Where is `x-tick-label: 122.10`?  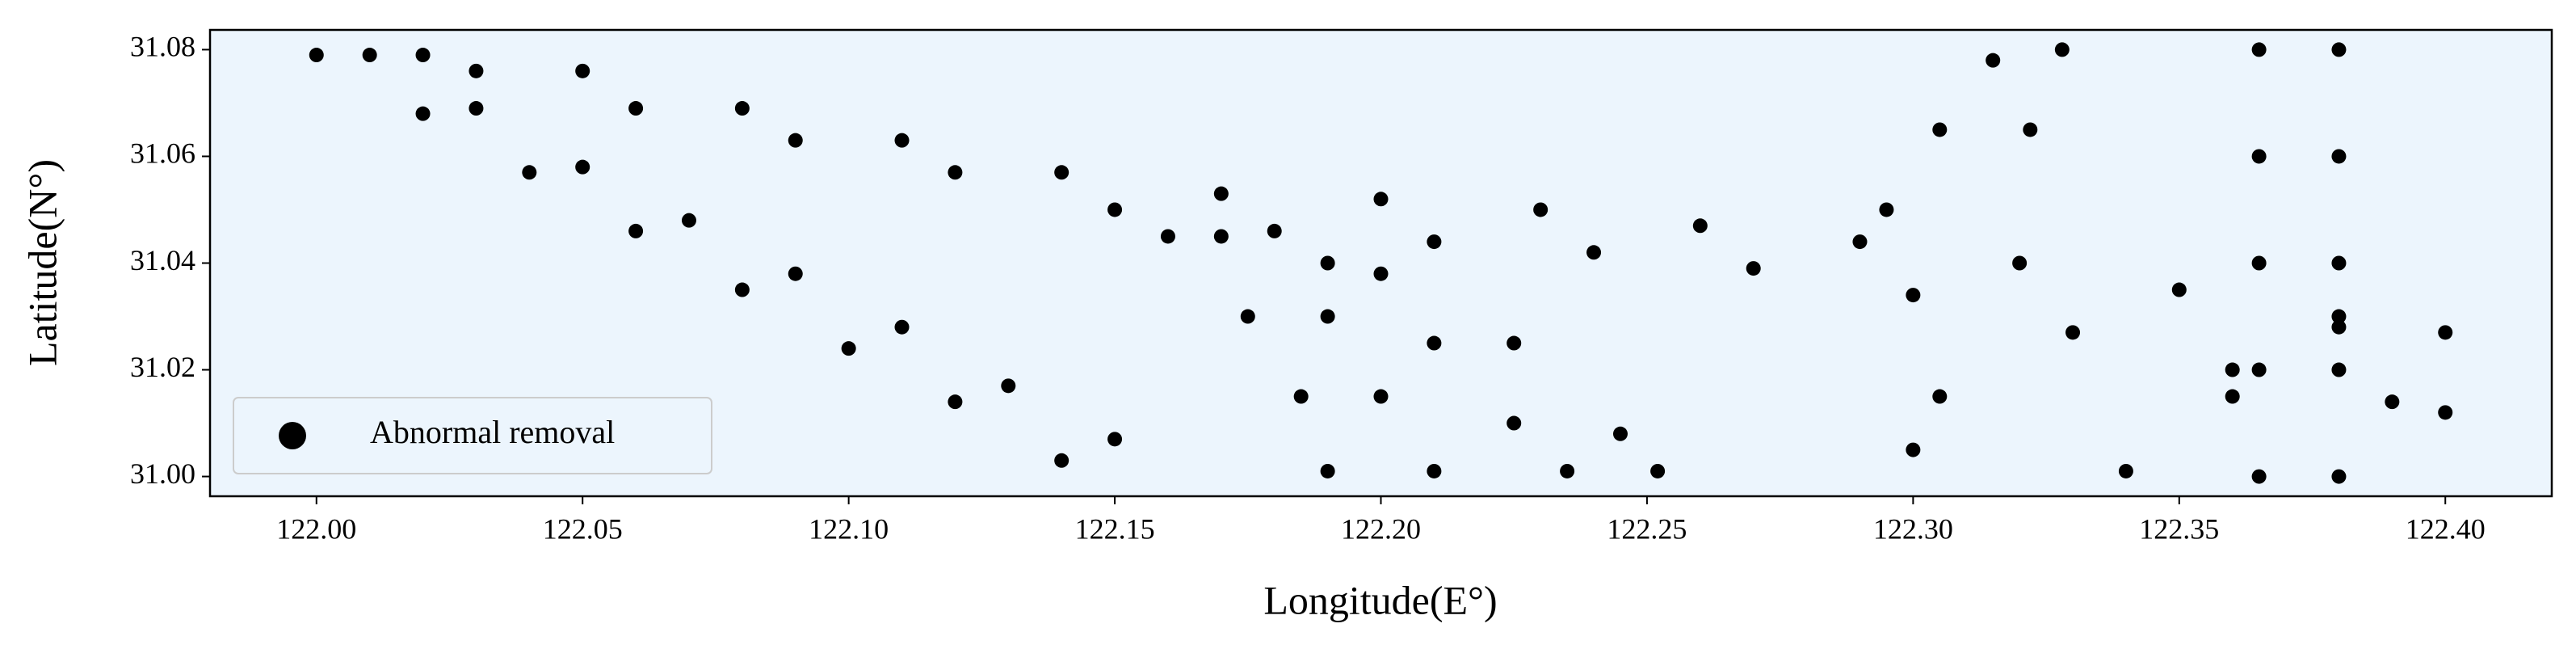
x-tick-label: 122.10 is located at coordinates (849, 528).